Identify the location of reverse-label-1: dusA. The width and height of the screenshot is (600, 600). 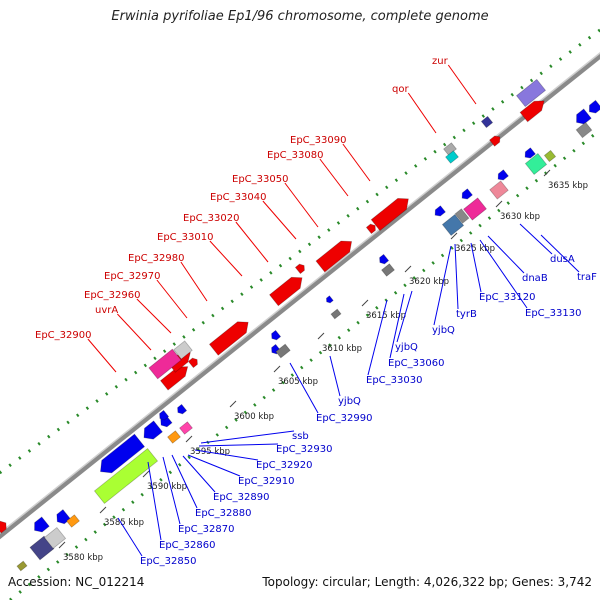
(562, 259).